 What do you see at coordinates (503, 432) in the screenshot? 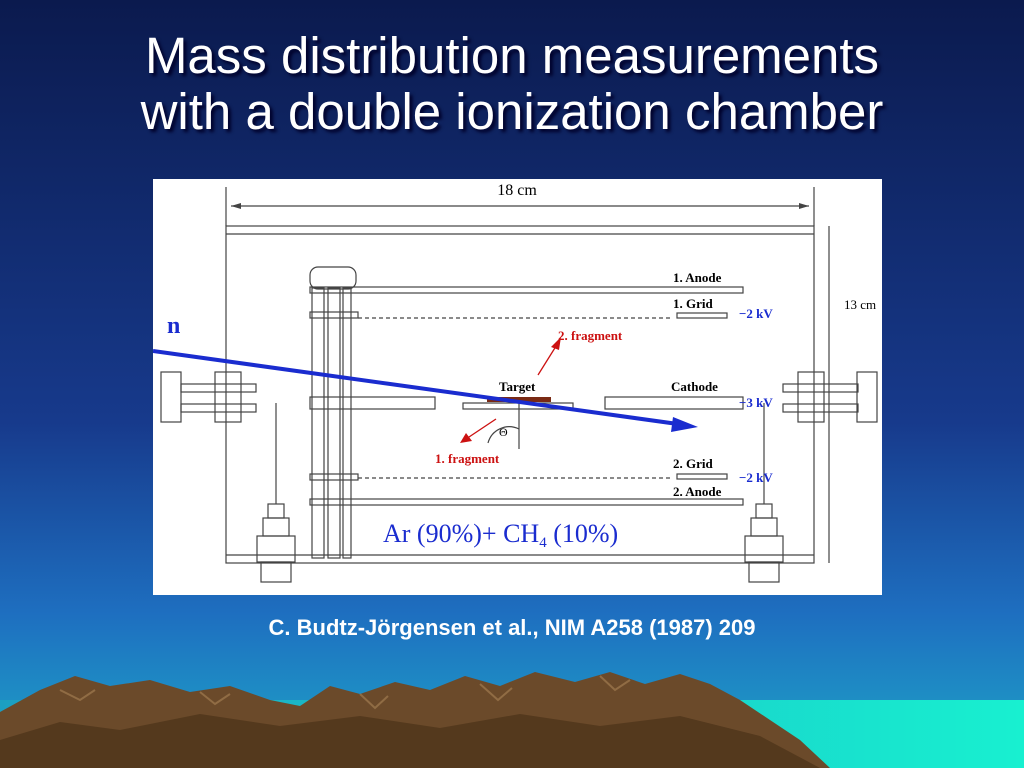
I see `theta-label: Θ` at bounding box center [503, 432].